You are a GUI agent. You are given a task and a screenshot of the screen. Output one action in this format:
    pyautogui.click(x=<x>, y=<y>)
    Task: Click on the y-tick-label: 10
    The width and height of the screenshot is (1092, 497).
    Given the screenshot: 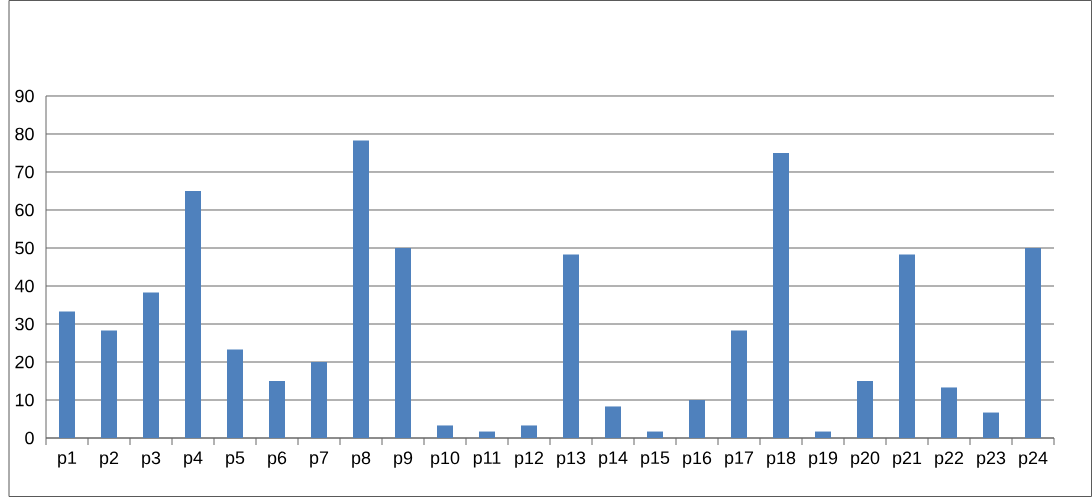 What is the action you would take?
    pyautogui.click(x=24, y=400)
    